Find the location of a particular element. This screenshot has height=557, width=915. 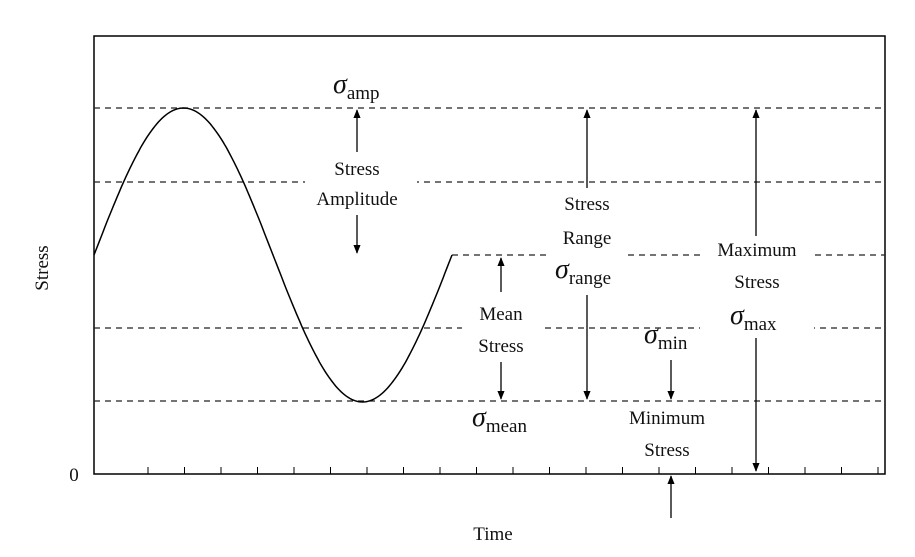

x-axis-label: Time is located at coordinates (492, 534).